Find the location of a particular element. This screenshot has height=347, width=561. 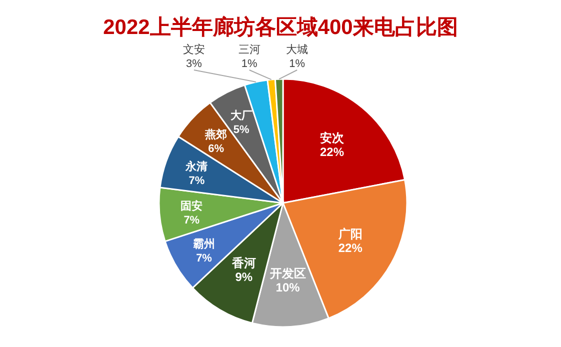

data-label: 5% is located at coordinates (241, 130).